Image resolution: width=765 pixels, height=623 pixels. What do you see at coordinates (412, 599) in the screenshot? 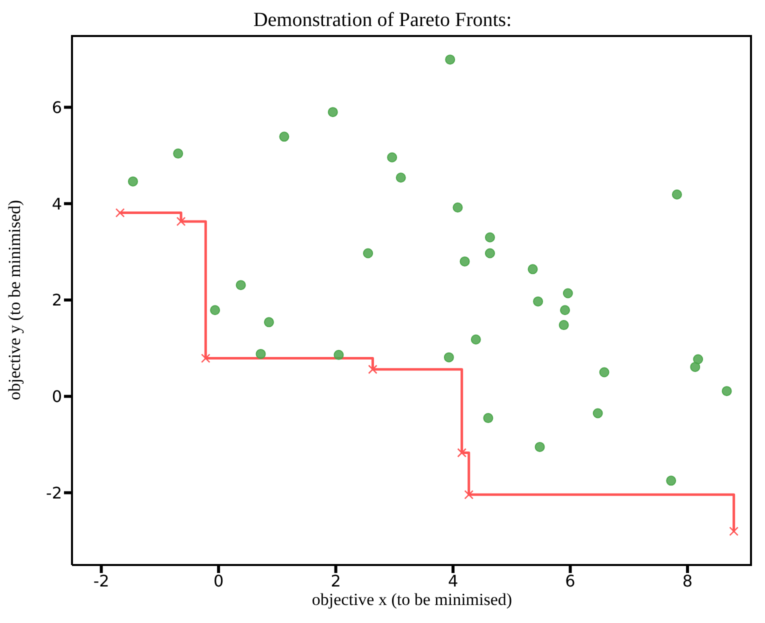
I see `x-axis-title: objective x (to be minimised)` at bounding box center [412, 599].